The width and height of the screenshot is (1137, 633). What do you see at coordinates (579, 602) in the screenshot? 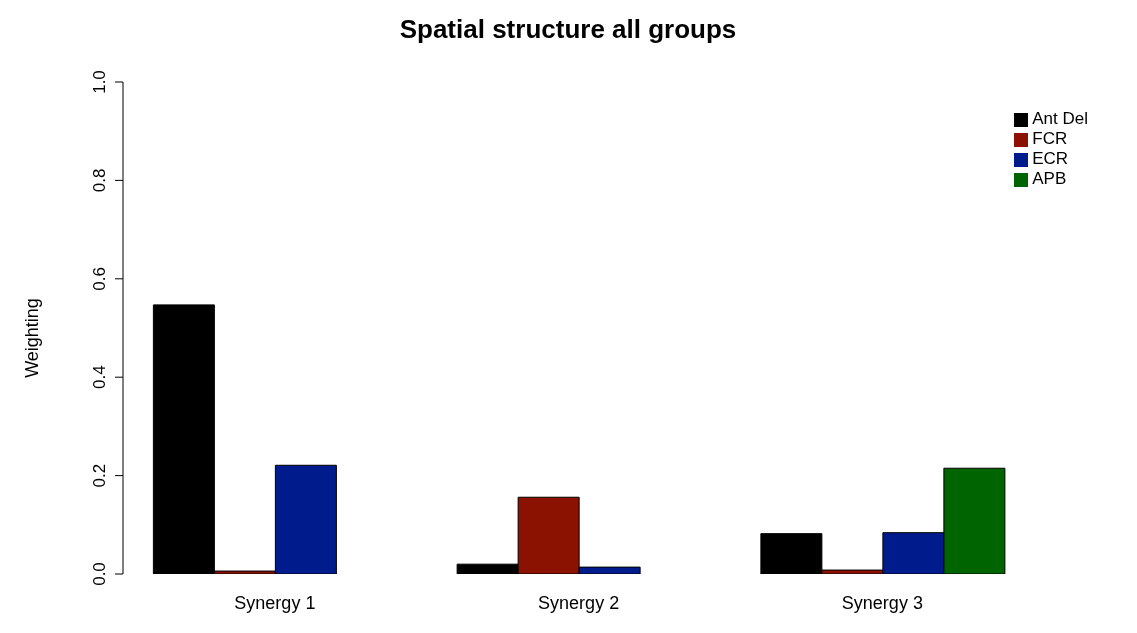
I see `x-tick-label: Synergy 2` at bounding box center [579, 602].